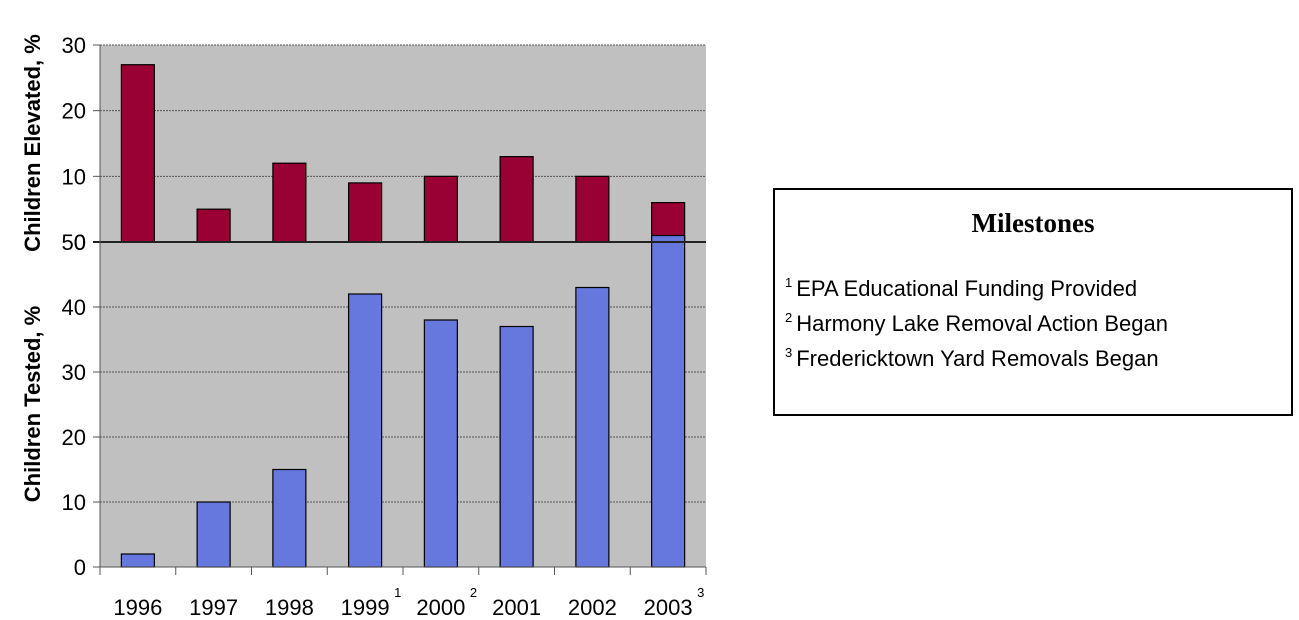 The height and width of the screenshot is (620, 1299). What do you see at coordinates (213, 534) in the screenshot?
I see `tested-bar-1997` at bounding box center [213, 534].